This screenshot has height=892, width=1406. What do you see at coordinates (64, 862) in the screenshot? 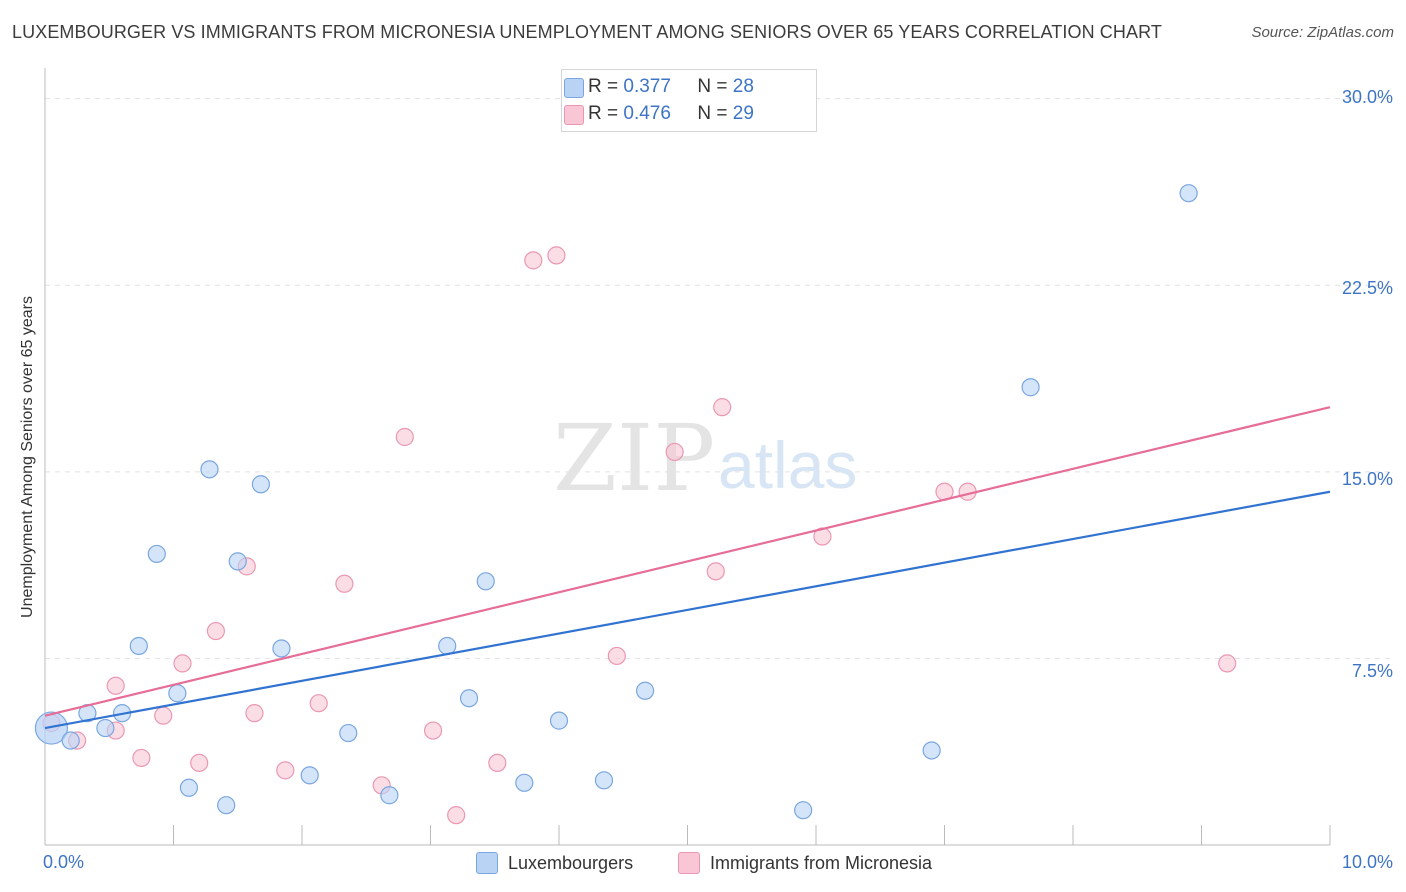
I see `x-tick-label-min: 0.0%` at bounding box center [64, 862].